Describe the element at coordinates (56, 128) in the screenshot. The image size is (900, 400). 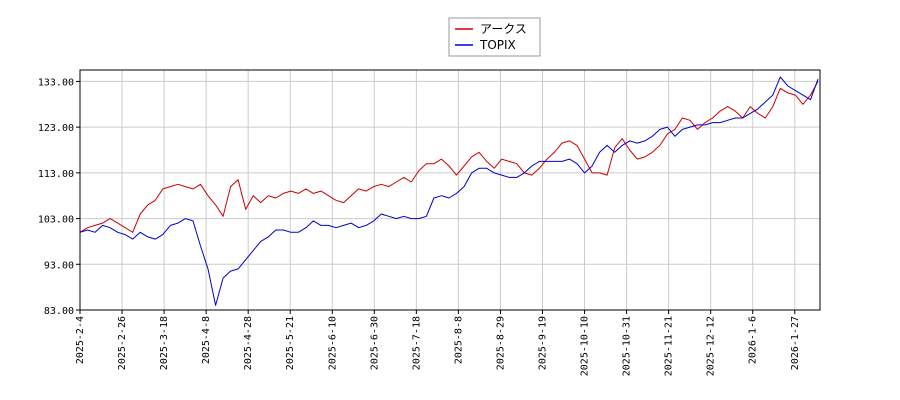
I see `y-tick-label: 123.00` at that location.